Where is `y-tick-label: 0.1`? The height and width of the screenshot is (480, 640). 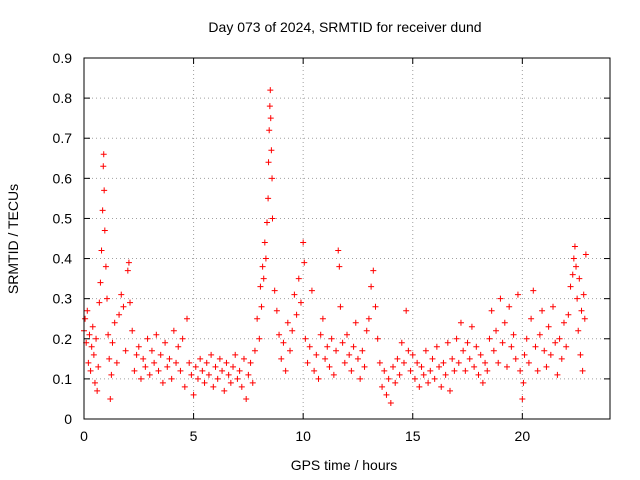 y-tick-label: 0.1 is located at coordinates (63, 379).